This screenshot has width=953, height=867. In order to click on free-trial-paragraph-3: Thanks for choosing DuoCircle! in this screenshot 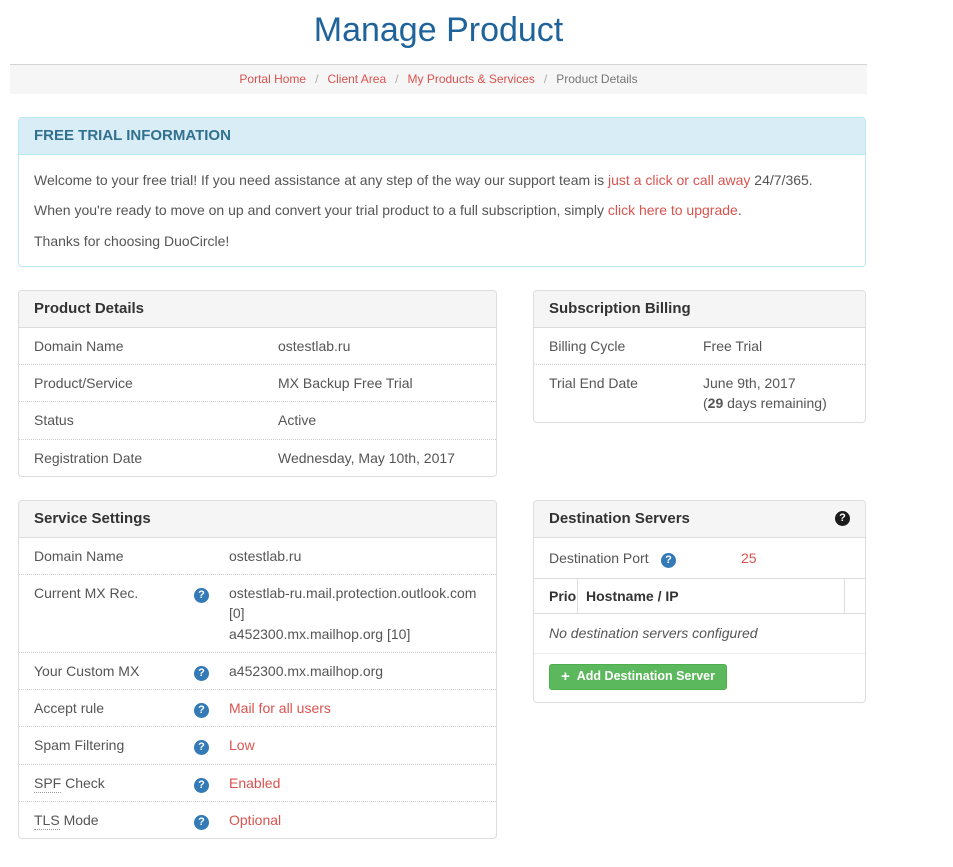, I will do `click(132, 240)`.